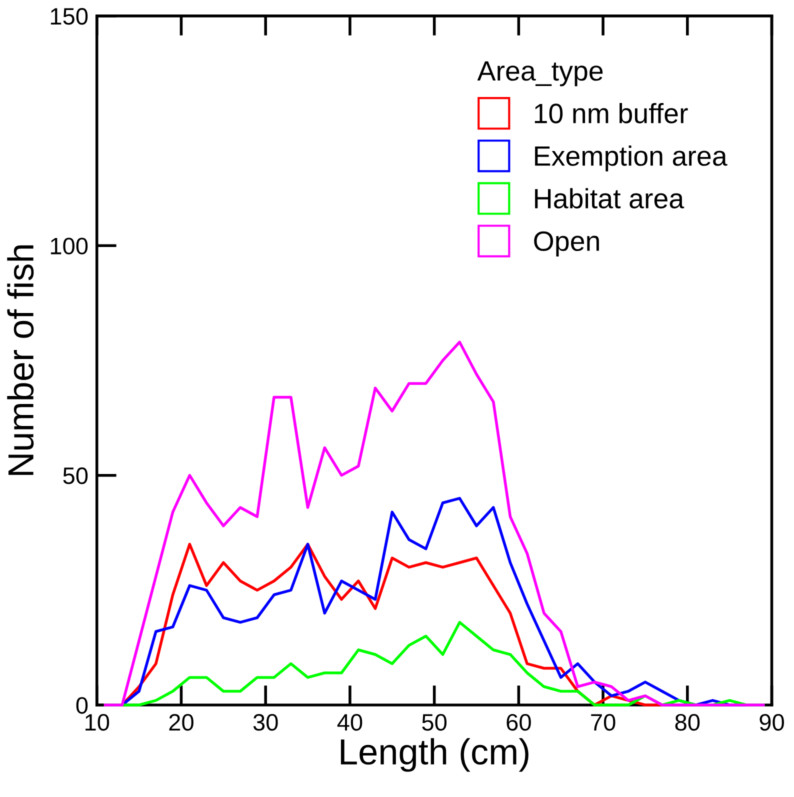 The image size is (794, 797). Describe the element at coordinates (20, 360) in the screenshot. I see `y-axis-title: Number of fish` at that location.